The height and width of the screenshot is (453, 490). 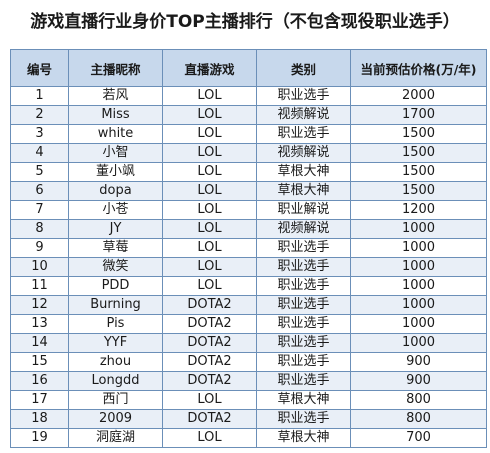 What do you see at coordinates (39, 400) in the screenshot?
I see `cell-rank-number: 17` at bounding box center [39, 400].